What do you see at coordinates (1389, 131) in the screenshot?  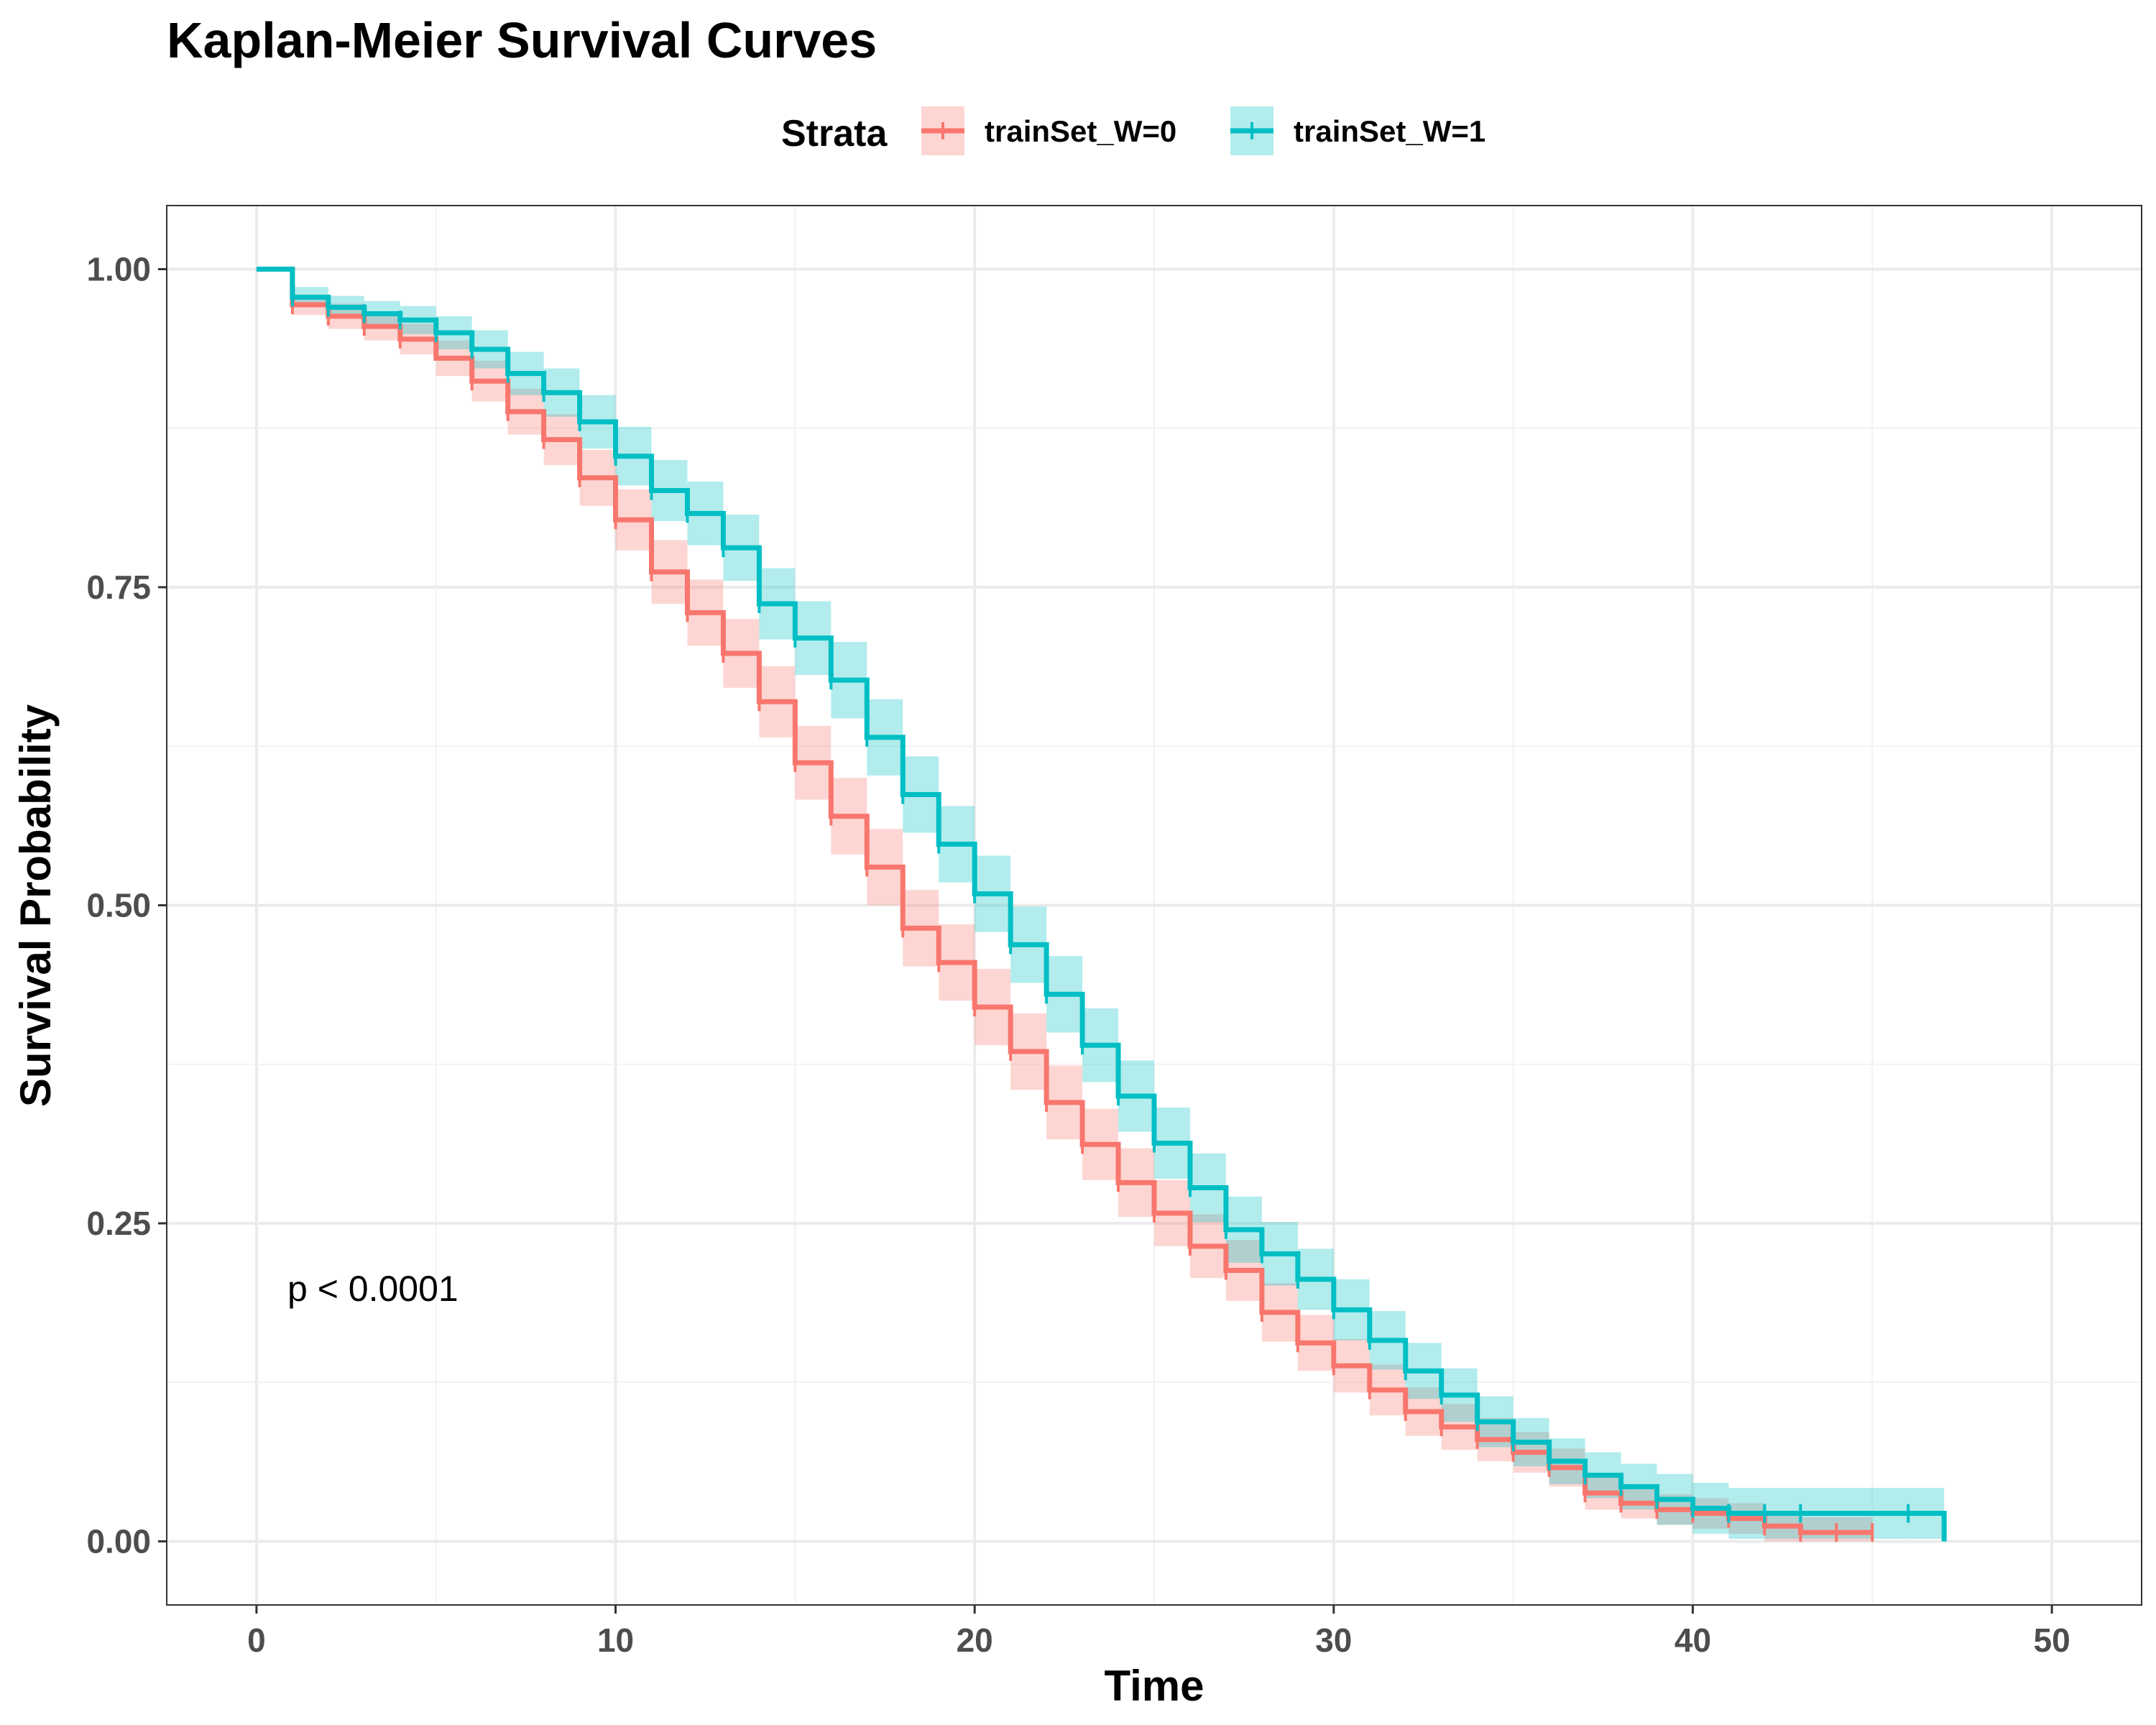 I see `legend-label: trainSet_W=1` at bounding box center [1389, 131].